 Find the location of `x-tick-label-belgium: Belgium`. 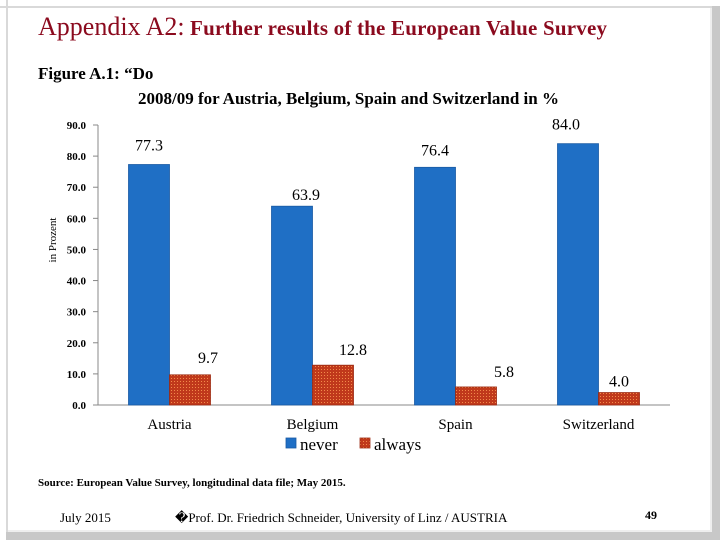

x-tick-label-belgium: Belgium is located at coordinates (313, 425).